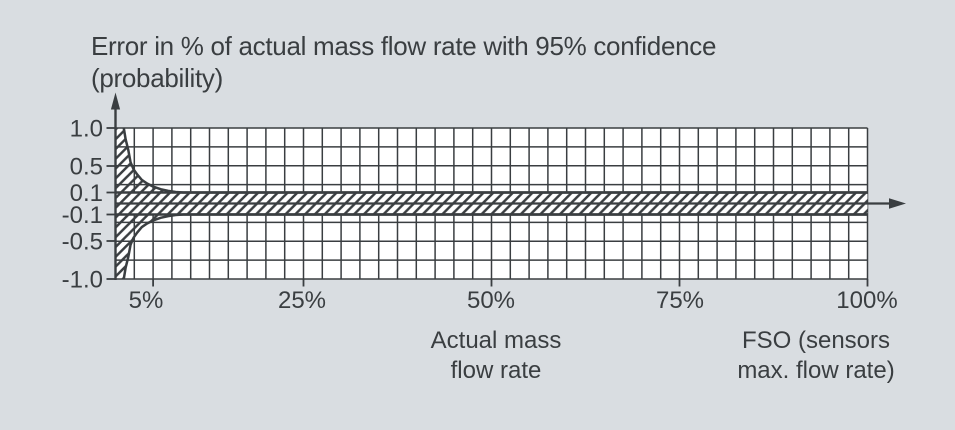 This screenshot has height=430, width=955. Describe the element at coordinates (816, 340) in the screenshot. I see `fso-annotation-line1: FSO (sensors` at that location.